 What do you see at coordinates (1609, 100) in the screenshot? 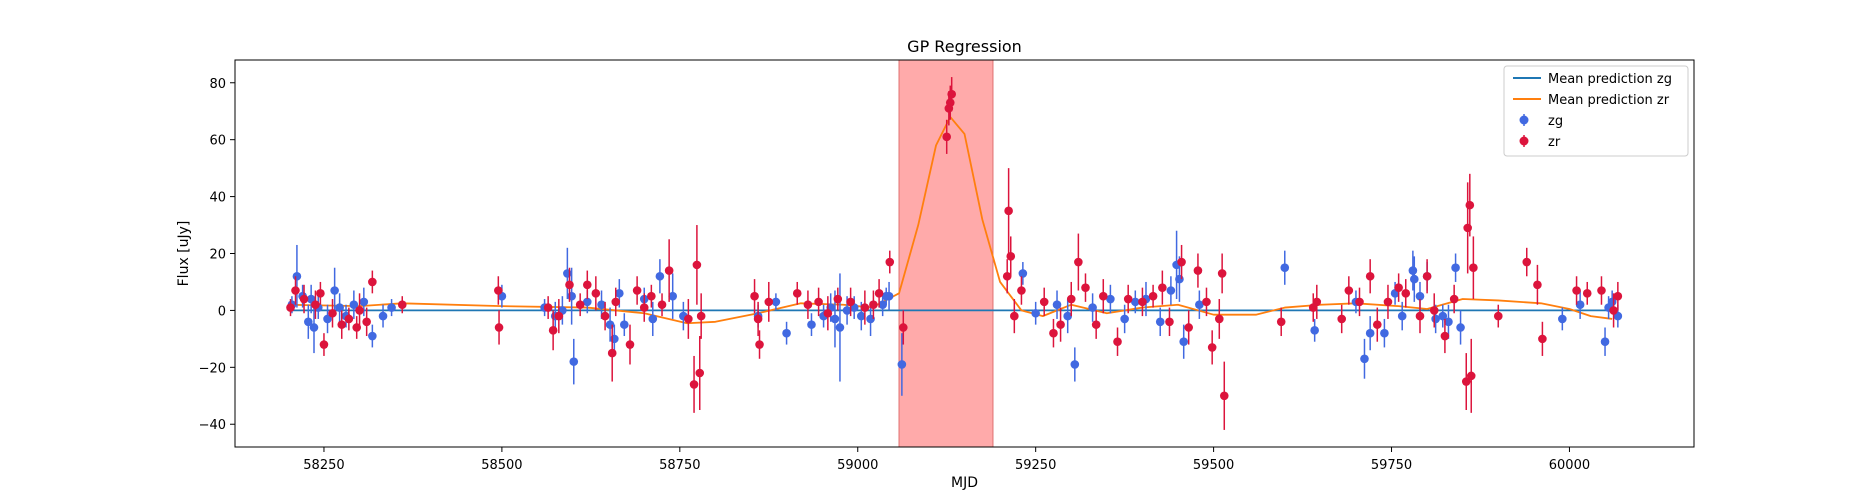
I see `legend-zr-line-label: Mean prediction zr` at bounding box center [1609, 100].